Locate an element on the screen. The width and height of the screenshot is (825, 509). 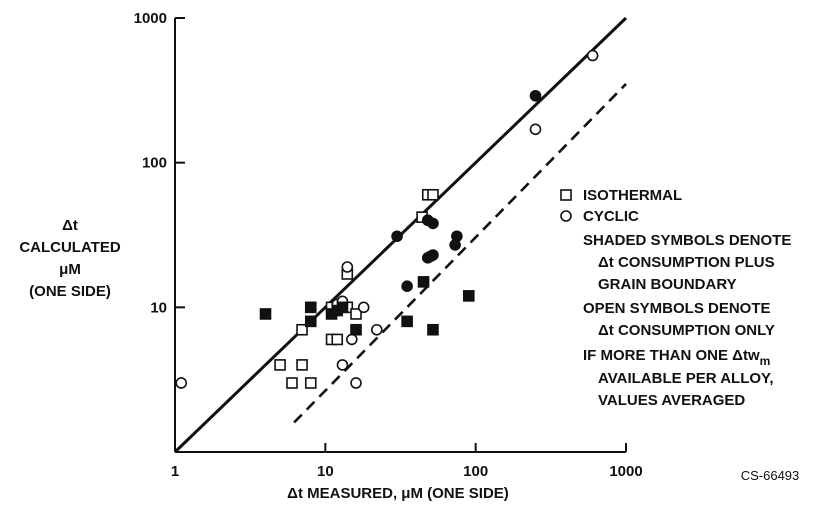
x-tick-label: 10 is located at coordinates (325, 471).